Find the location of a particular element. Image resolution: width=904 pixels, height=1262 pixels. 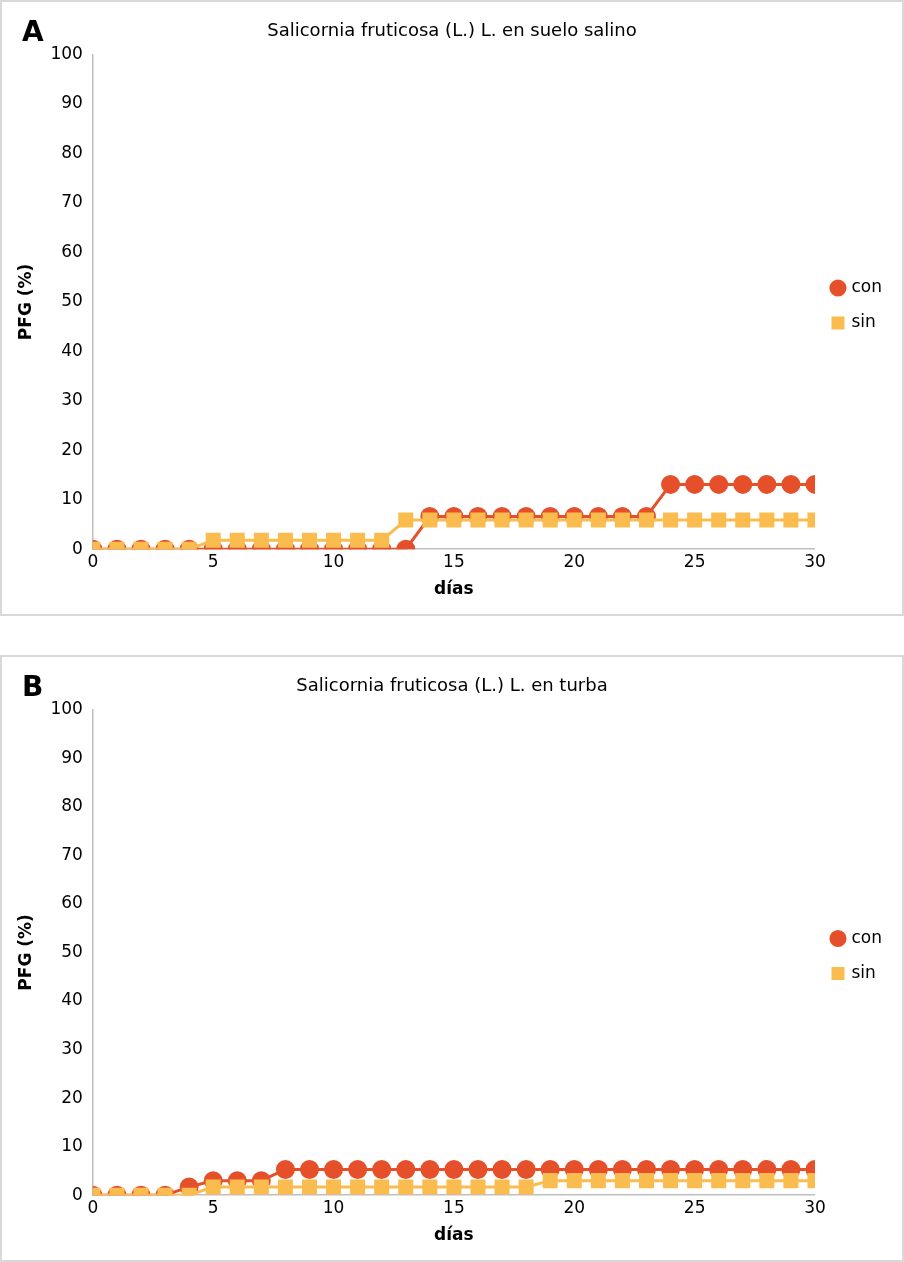

text: B is located at coordinates (33, 687).